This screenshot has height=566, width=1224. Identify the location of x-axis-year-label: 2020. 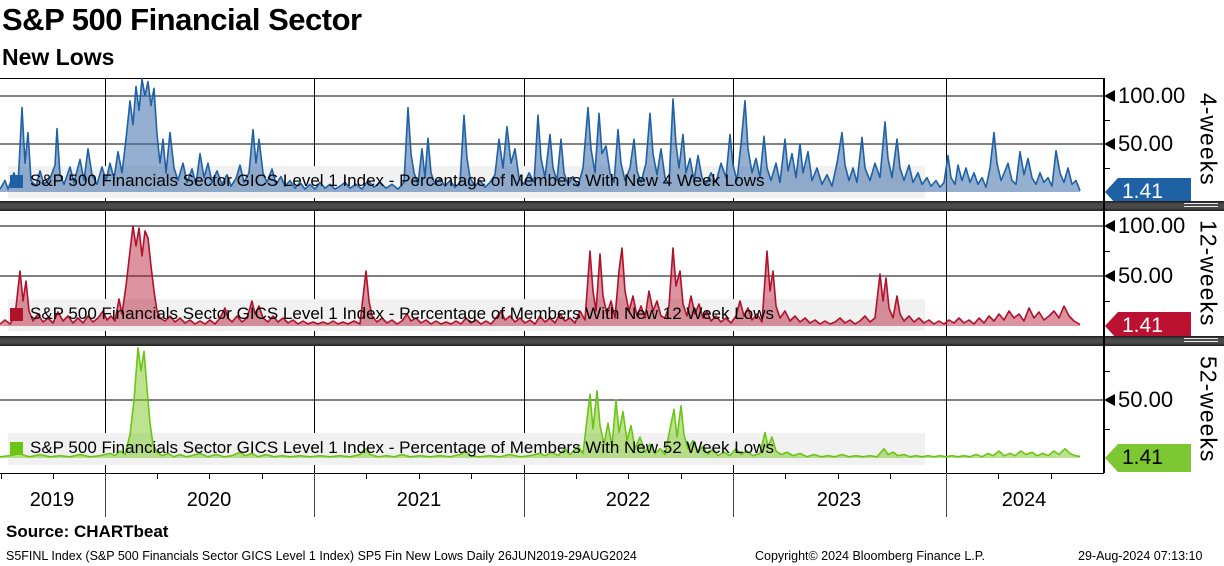
(209, 500).